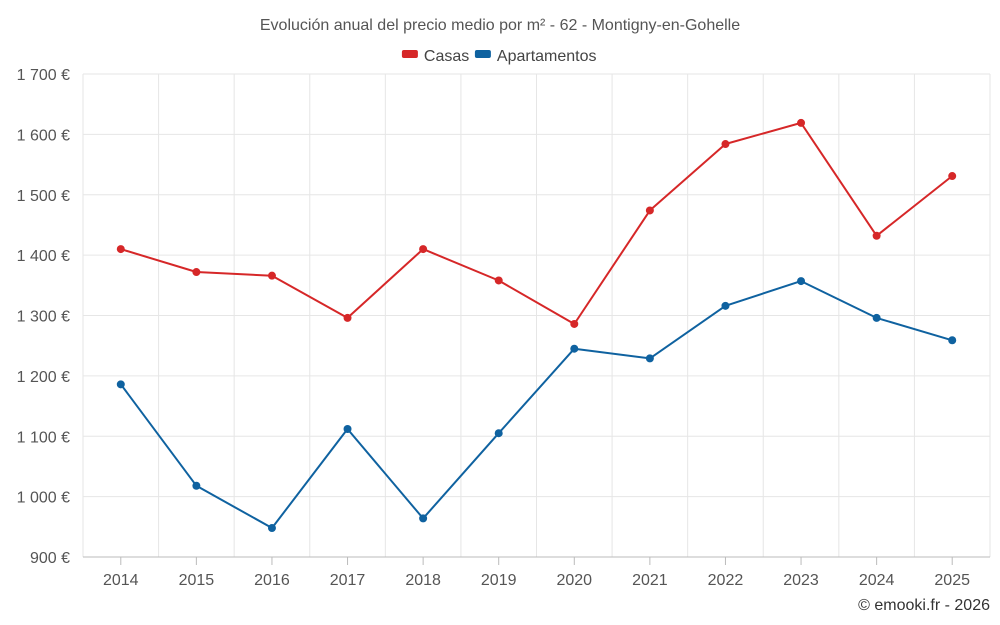 The height and width of the screenshot is (625, 1000). Describe the element at coordinates (348, 580) in the screenshot. I see `x-tick-label: 2017` at that location.